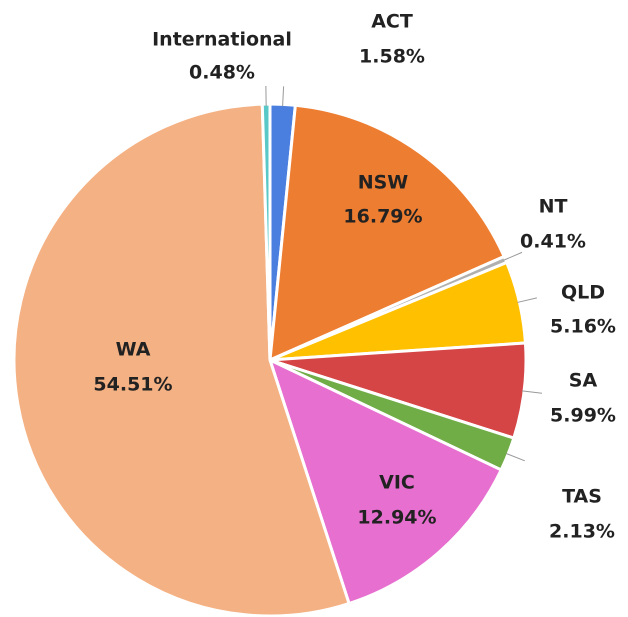 This screenshot has width=628, height=617. What do you see at coordinates (222, 73) in the screenshot?
I see `value-label: 0.48%` at bounding box center [222, 73].